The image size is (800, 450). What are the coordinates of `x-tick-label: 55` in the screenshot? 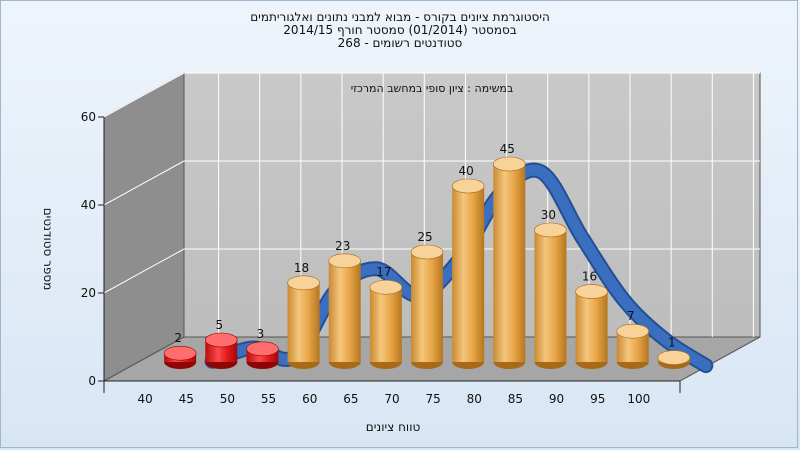 It's located at (268, 399).